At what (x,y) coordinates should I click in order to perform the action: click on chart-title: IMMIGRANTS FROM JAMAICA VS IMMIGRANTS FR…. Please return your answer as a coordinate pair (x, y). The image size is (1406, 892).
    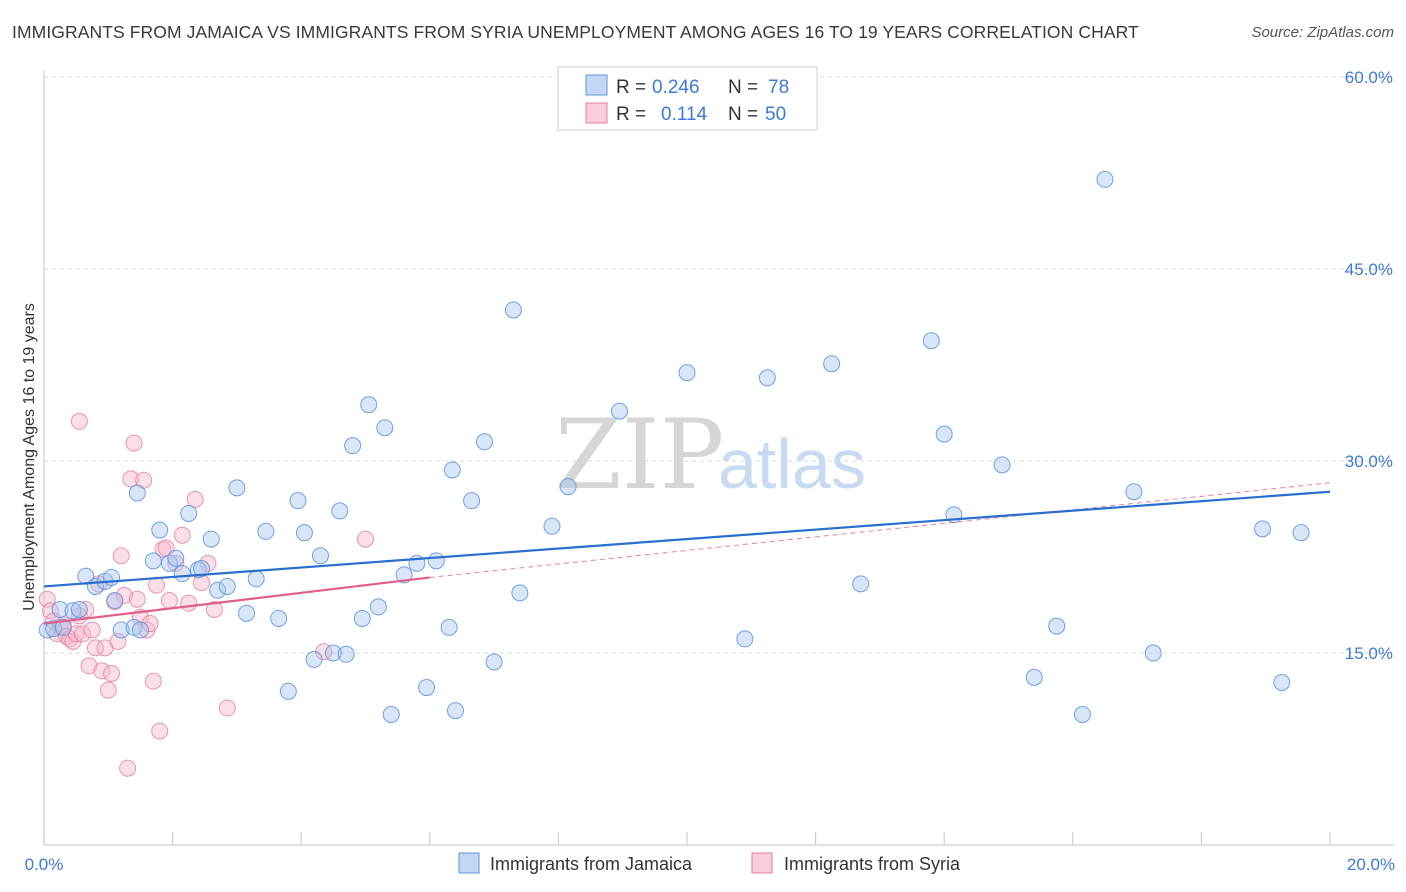
    Looking at the image, I should click on (575, 32).